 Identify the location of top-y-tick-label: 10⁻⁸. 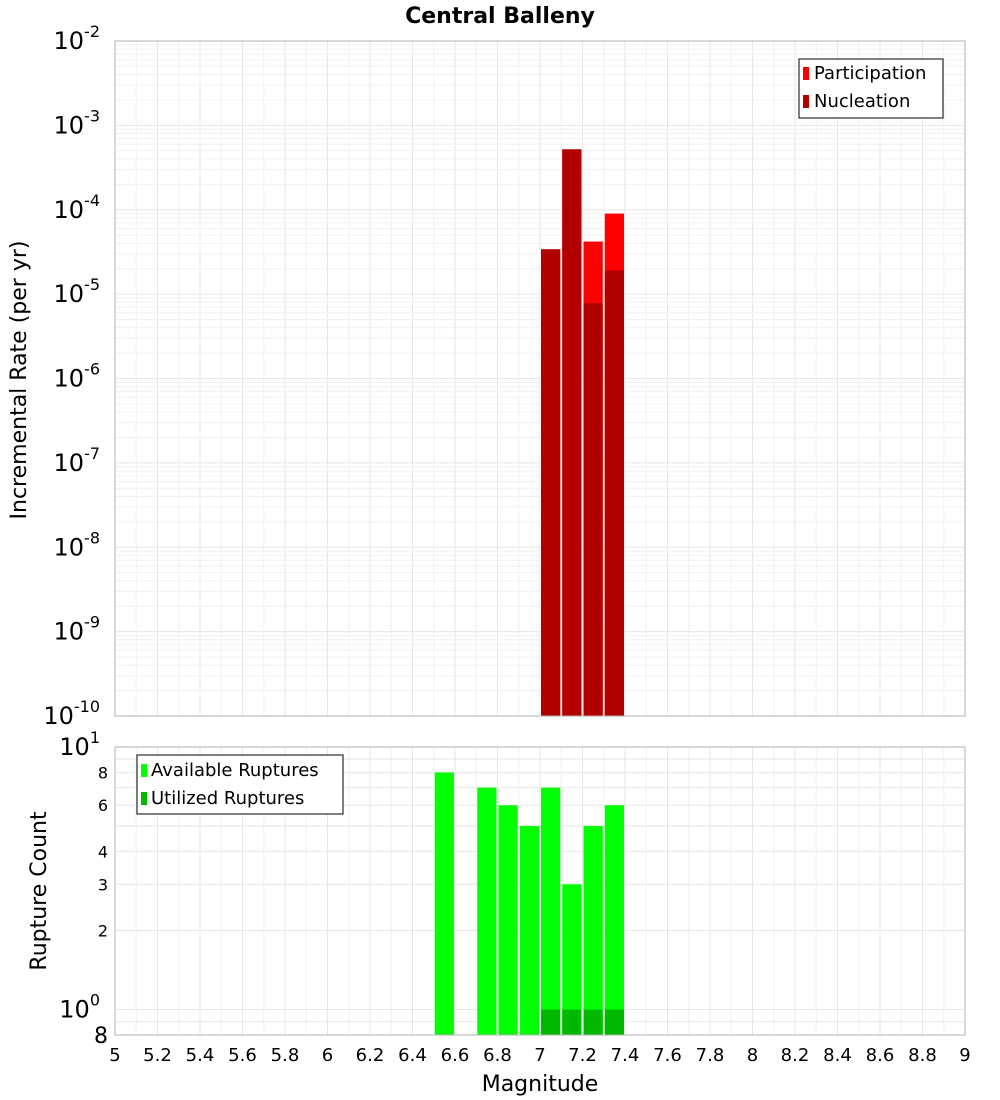
(77, 544).